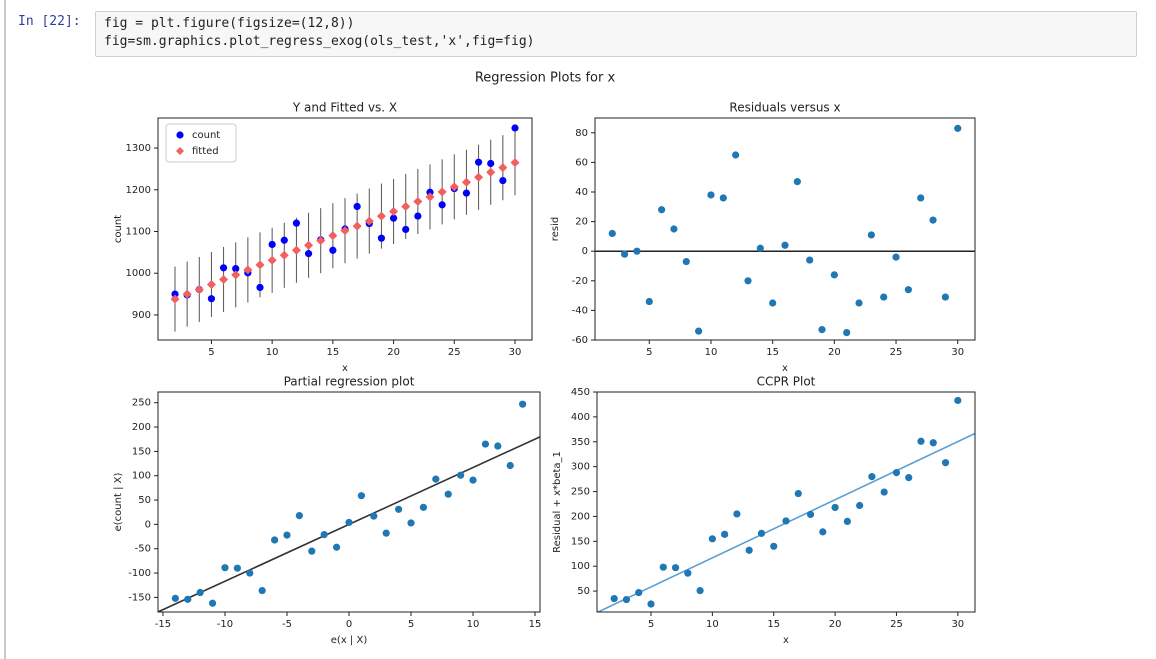  I want to click on y-tick-label: -50, so click(143, 549).